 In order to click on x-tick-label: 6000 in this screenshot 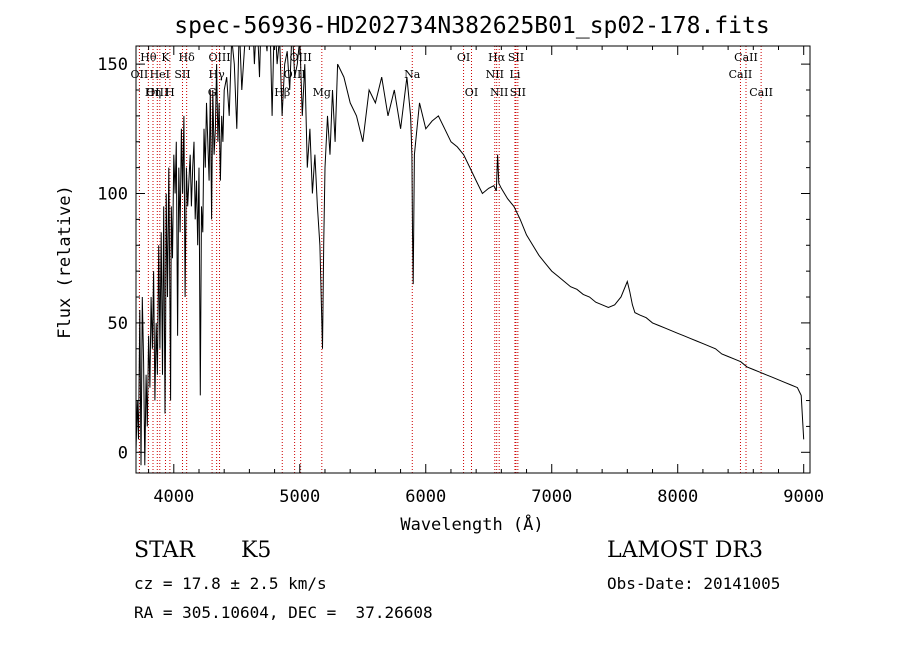, I will do `click(425, 497)`.